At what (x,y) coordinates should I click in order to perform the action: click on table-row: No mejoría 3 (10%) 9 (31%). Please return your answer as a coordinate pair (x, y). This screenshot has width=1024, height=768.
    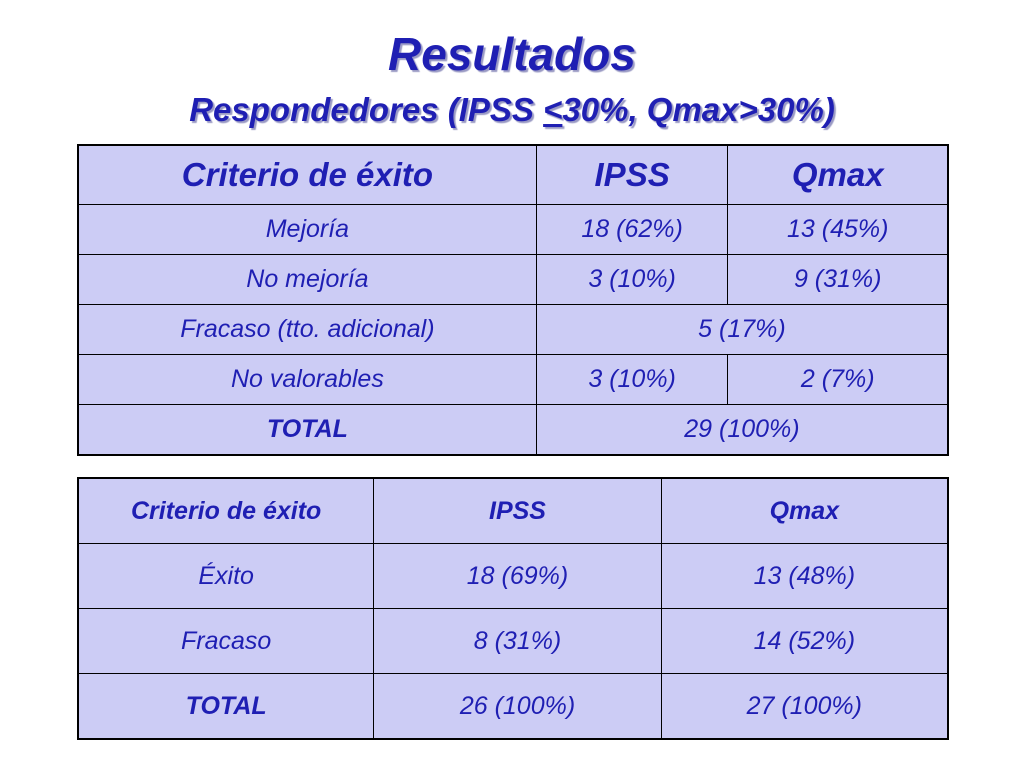
    Looking at the image, I should click on (513, 279).